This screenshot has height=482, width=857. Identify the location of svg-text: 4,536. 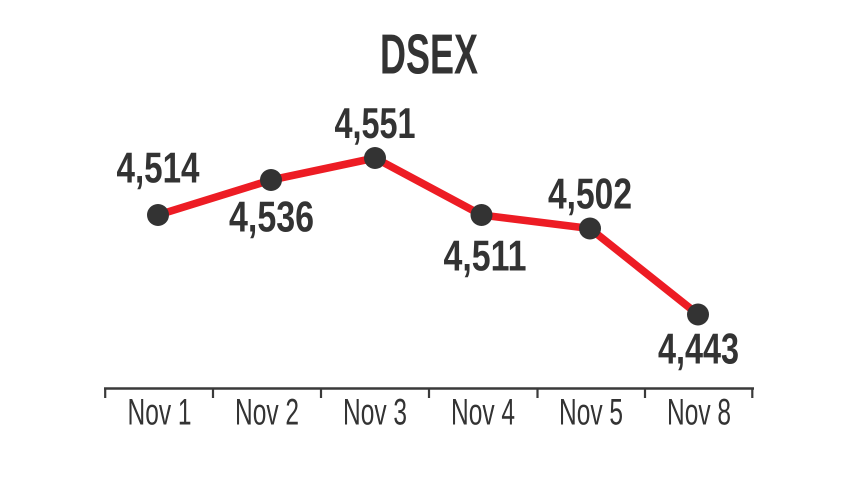
(271, 218).